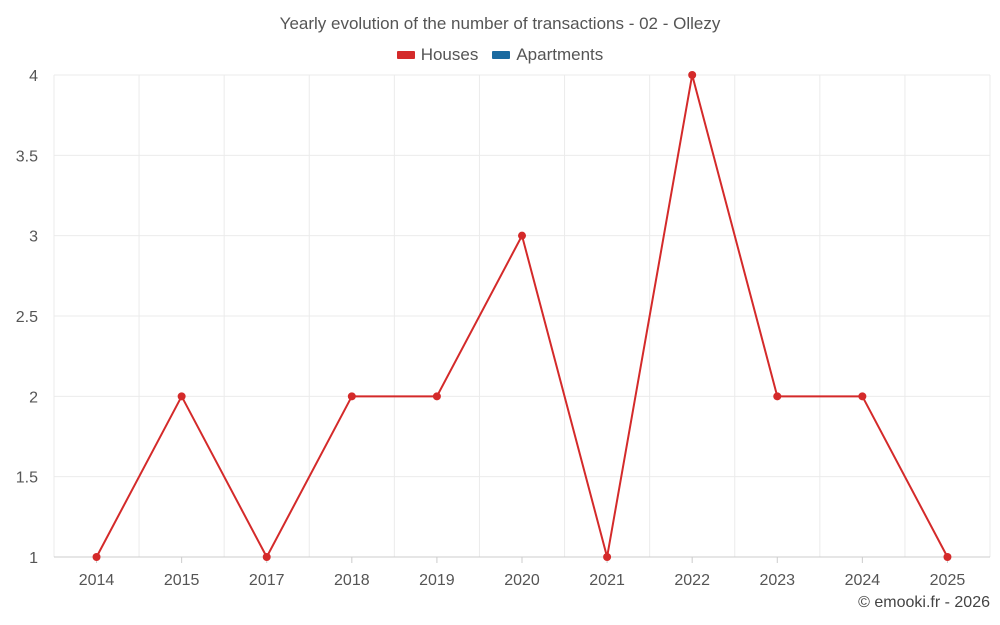 This screenshot has width=1000, height=625. What do you see at coordinates (607, 580) in the screenshot?
I see `x-tick-label: 2021` at bounding box center [607, 580].